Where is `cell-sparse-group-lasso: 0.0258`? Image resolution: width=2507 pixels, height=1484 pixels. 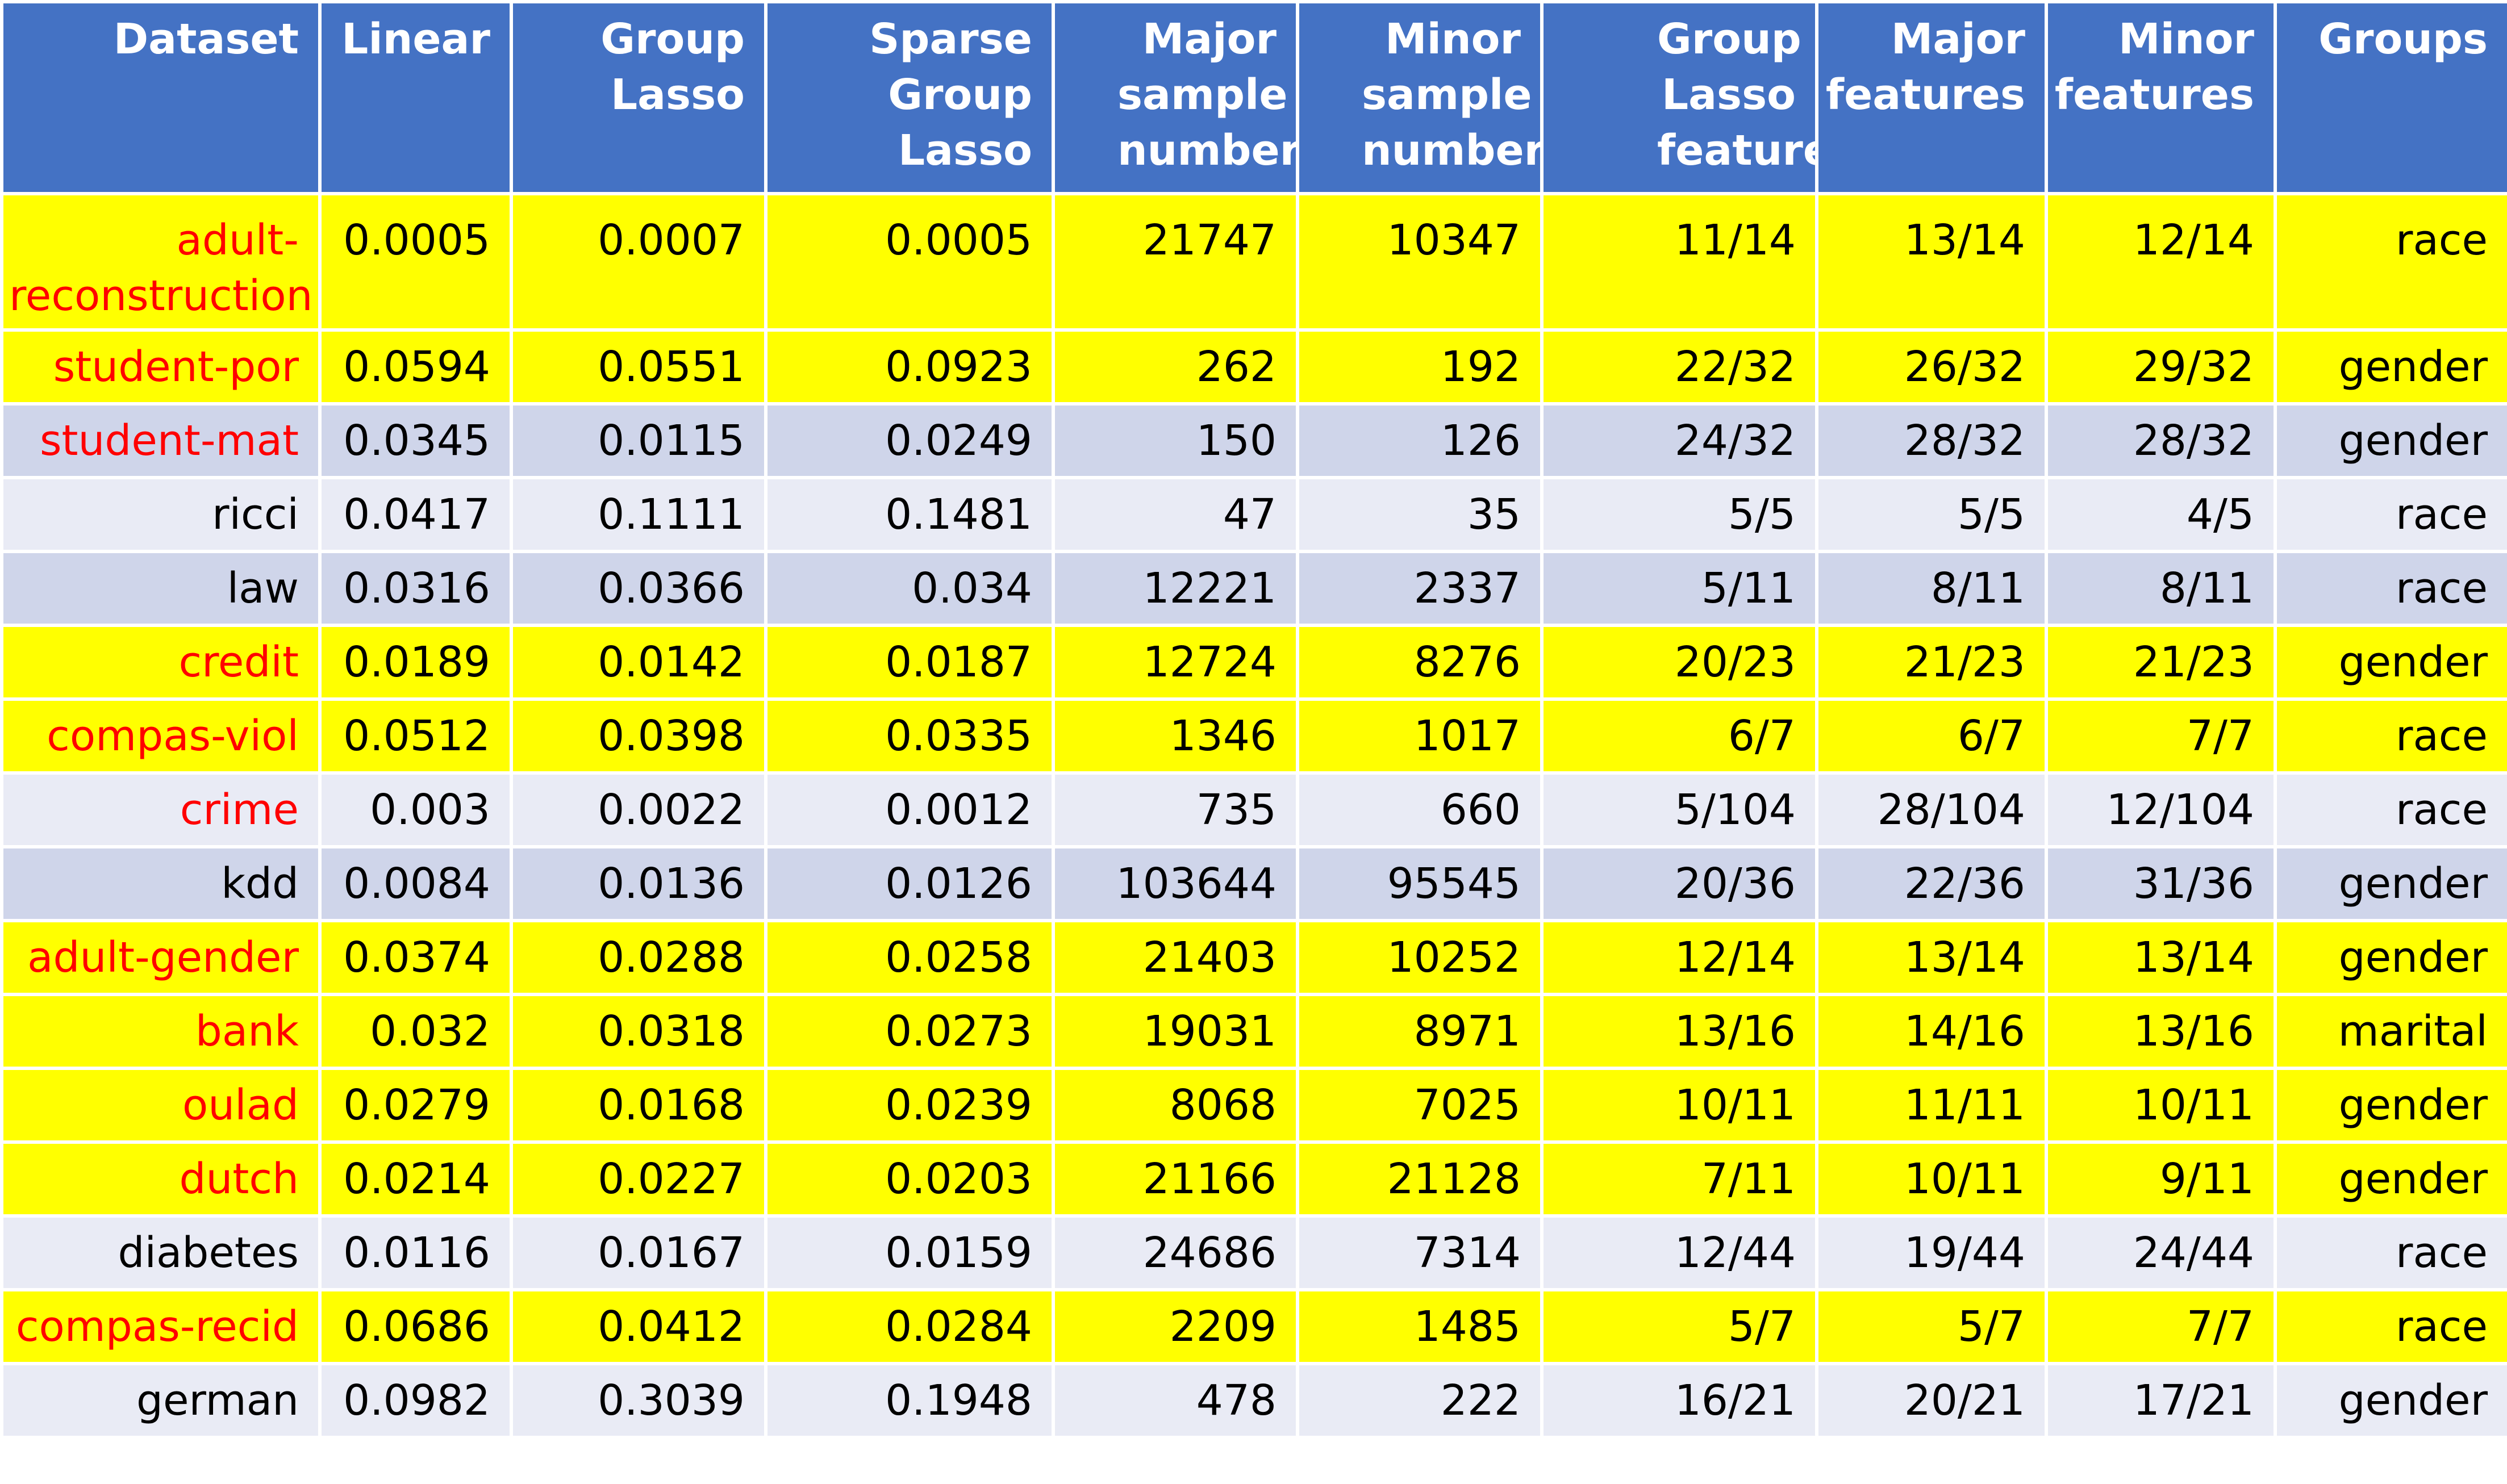 cell-sparse-group-lasso: 0.0258 is located at coordinates (910, 957).